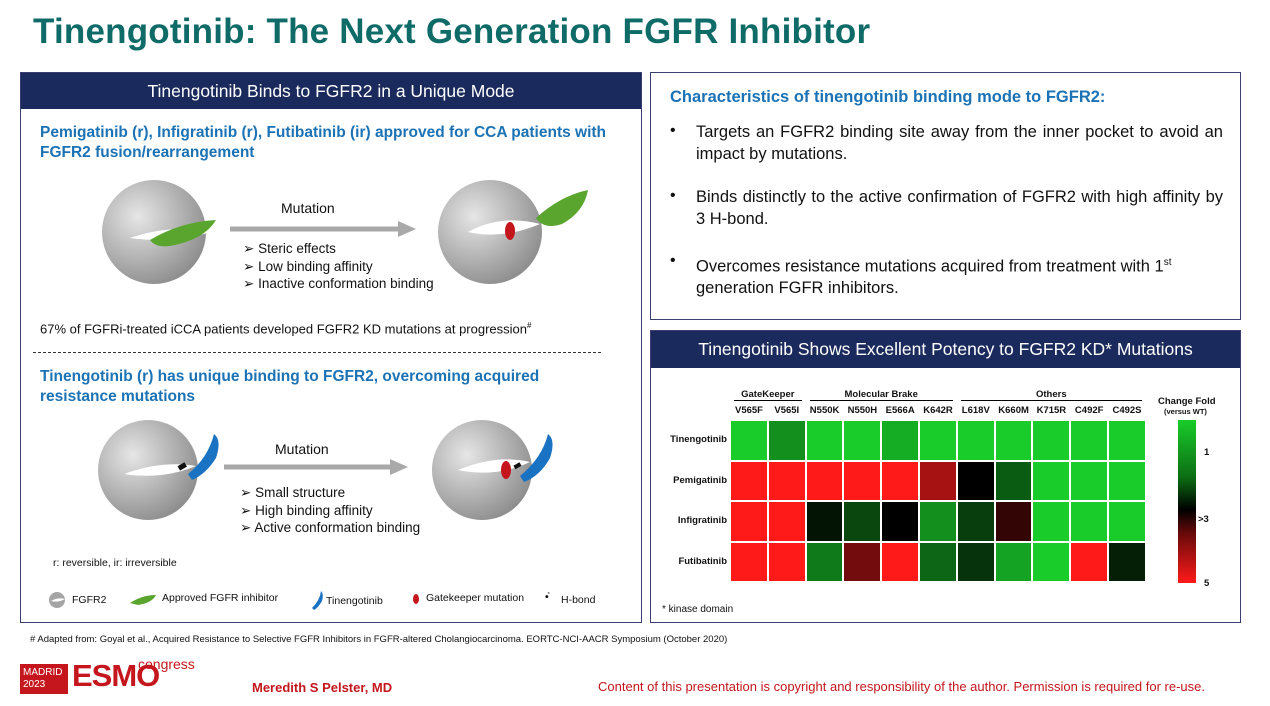 This screenshot has width=1270, height=706. Describe the element at coordinates (1187, 501) in the screenshot. I see `color-scale-bar` at that location.